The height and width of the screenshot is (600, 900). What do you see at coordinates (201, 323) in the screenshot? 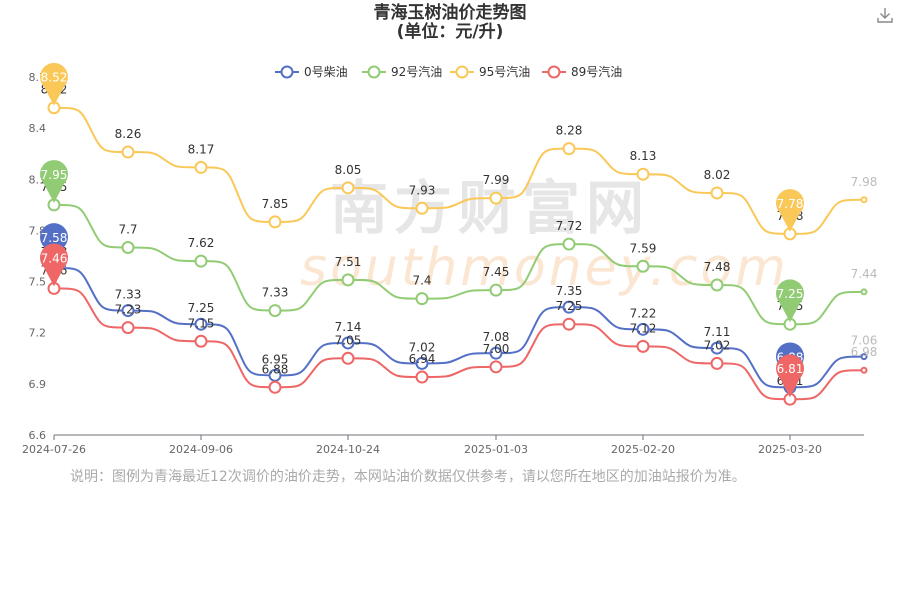
I see `data-label: 7.15` at bounding box center [201, 323].